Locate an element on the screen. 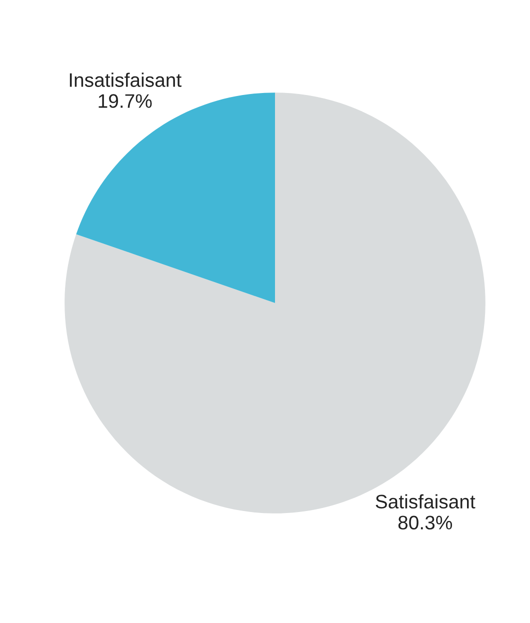 Image resolution: width=530 pixels, height=623 pixels. slice-label: Insatisfaisant is located at coordinates (126, 79).